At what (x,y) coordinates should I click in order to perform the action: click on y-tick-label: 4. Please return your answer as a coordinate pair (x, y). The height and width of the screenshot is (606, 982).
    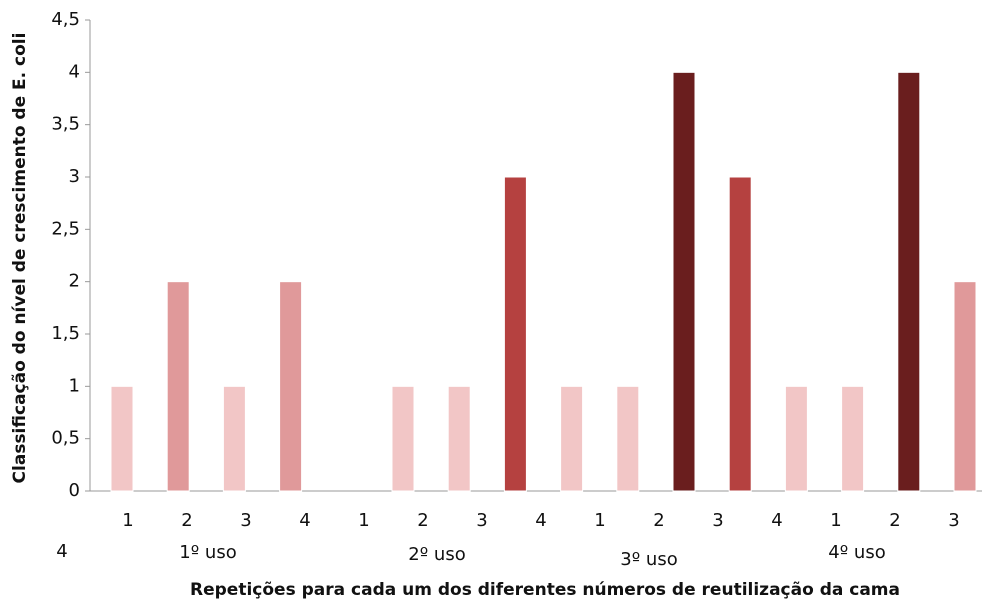
    Looking at the image, I should click on (74, 71).